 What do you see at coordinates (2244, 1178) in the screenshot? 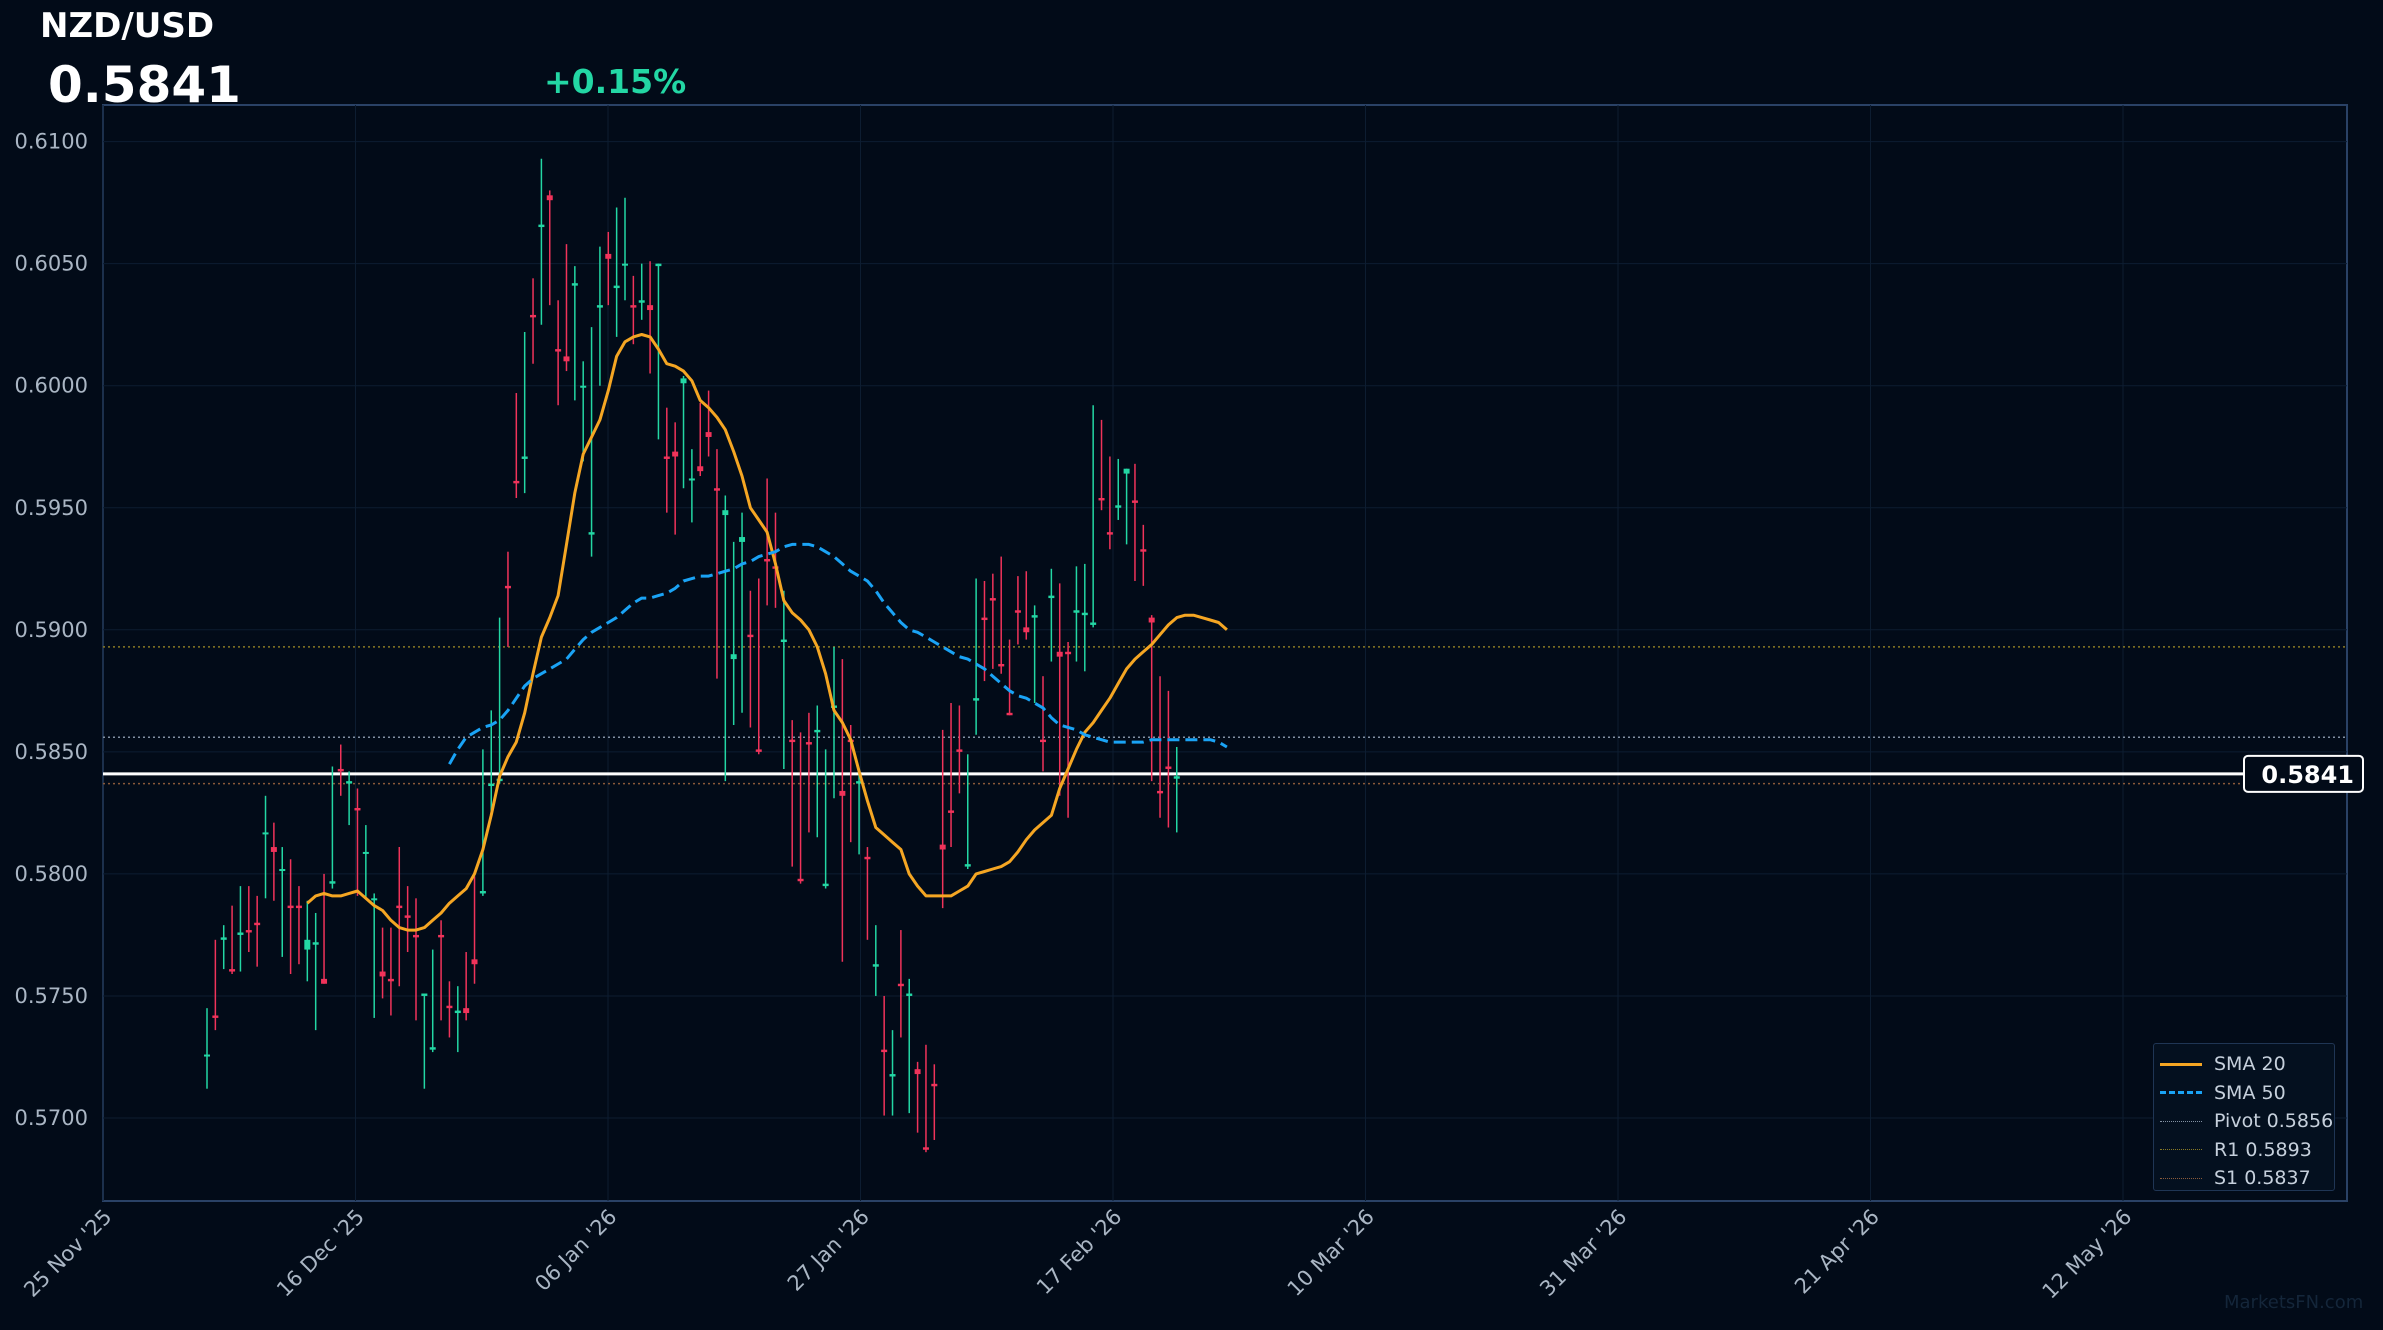
I see `legend-item: S1 0.5837` at bounding box center [2244, 1178].